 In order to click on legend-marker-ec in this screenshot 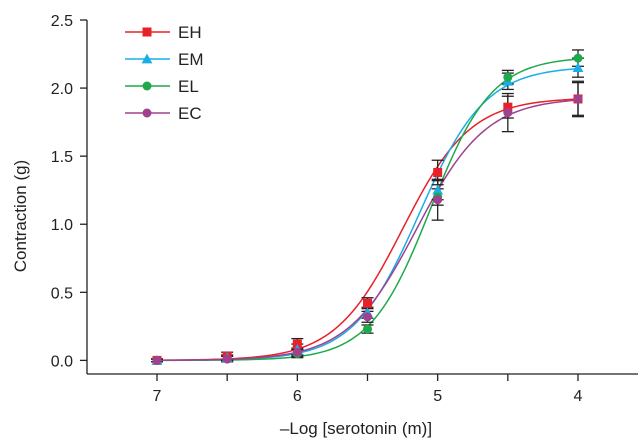, I will do `click(147, 113)`.